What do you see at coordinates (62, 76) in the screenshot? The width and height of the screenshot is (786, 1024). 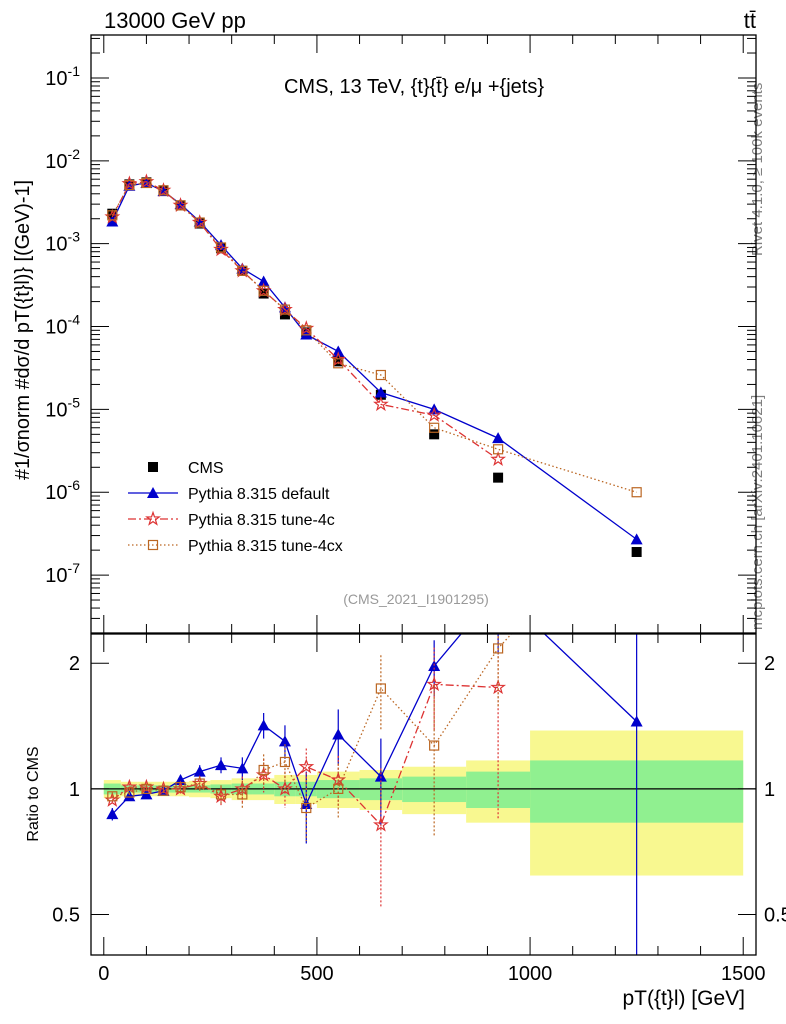 I see `y-tick-label: 10⁻¹` at bounding box center [62, 76].